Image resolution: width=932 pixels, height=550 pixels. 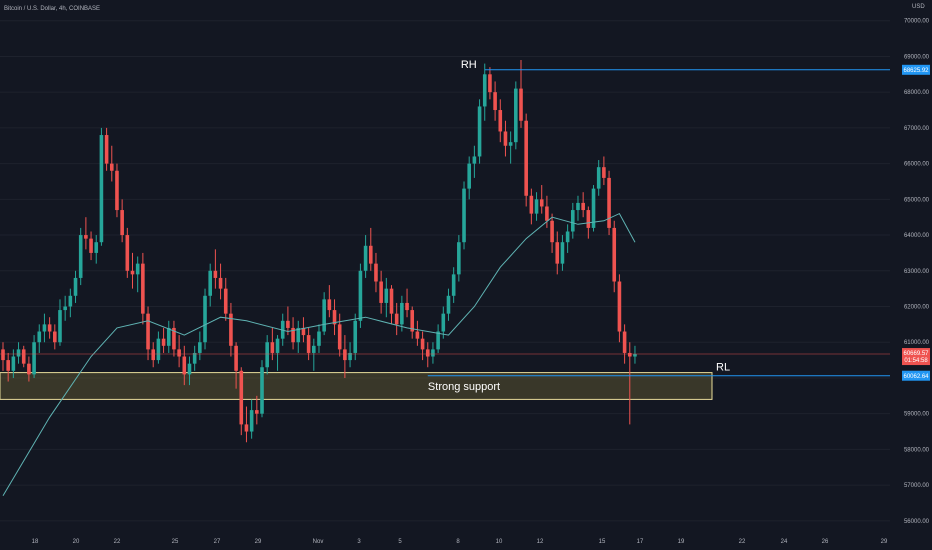 I want to click on x-tick-label: 24, so click(x=784, y=542).